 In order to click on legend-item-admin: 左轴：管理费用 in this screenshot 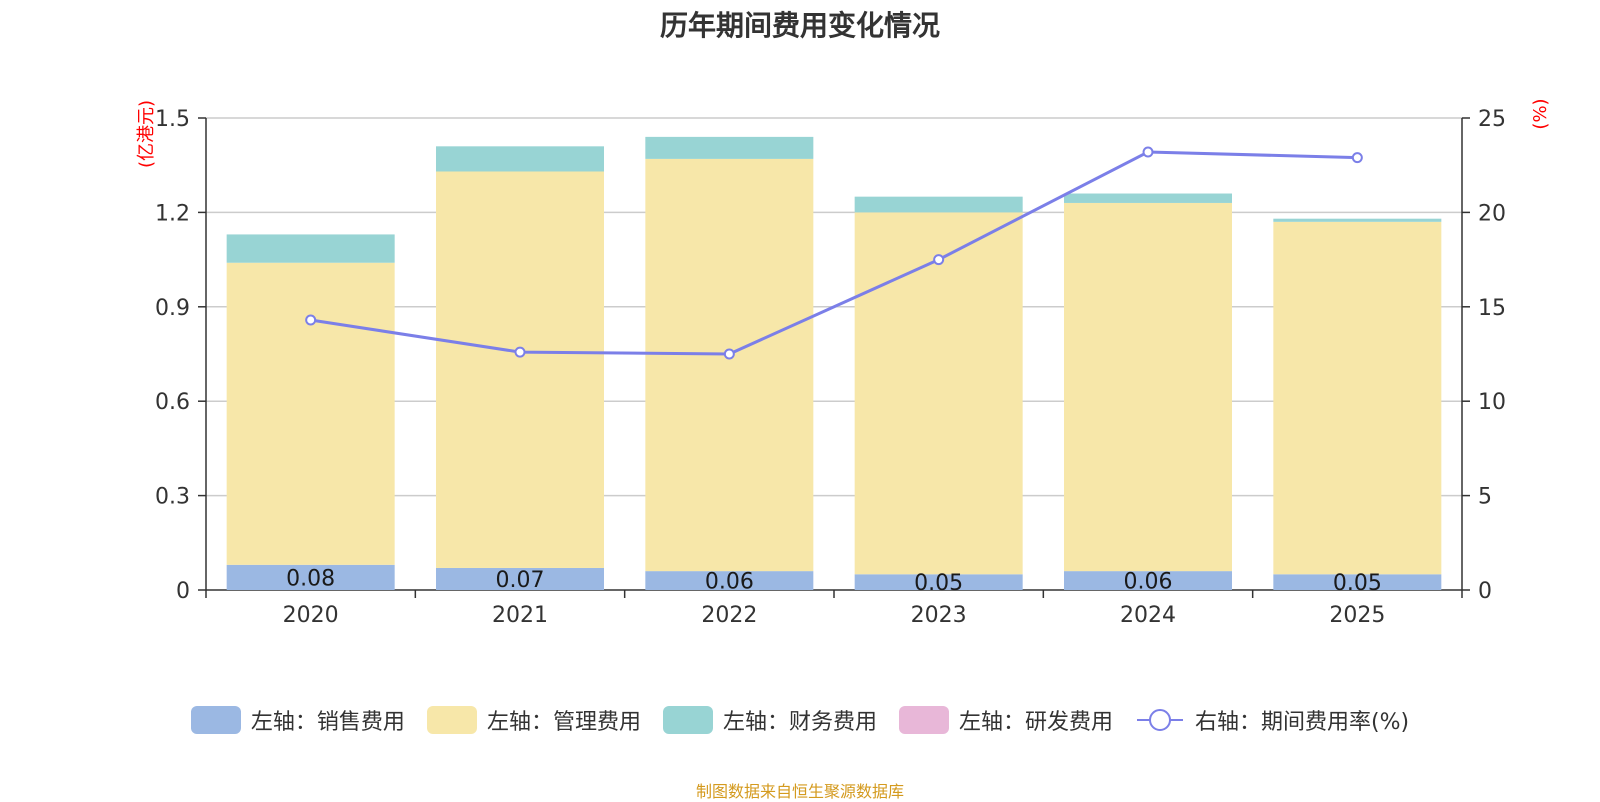, I will do `click(533, 720)`.